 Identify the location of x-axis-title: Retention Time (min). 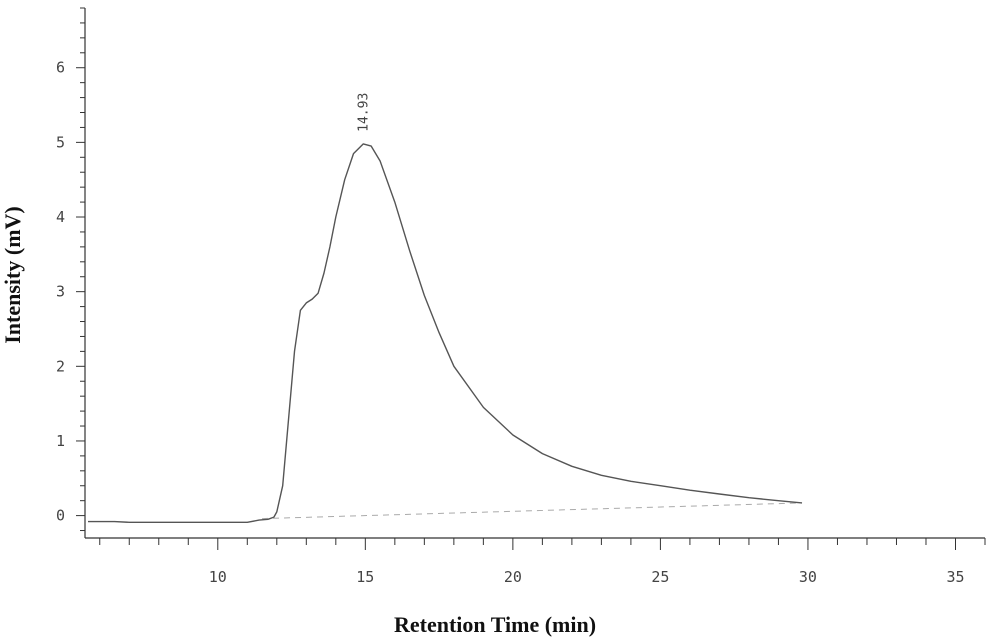
(495, 624).